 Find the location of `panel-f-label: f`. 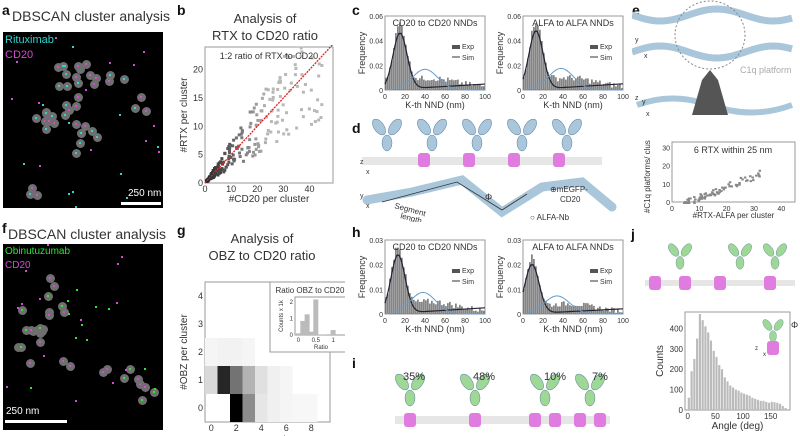

panel-f-label: f is located at coordinates (4, 228).